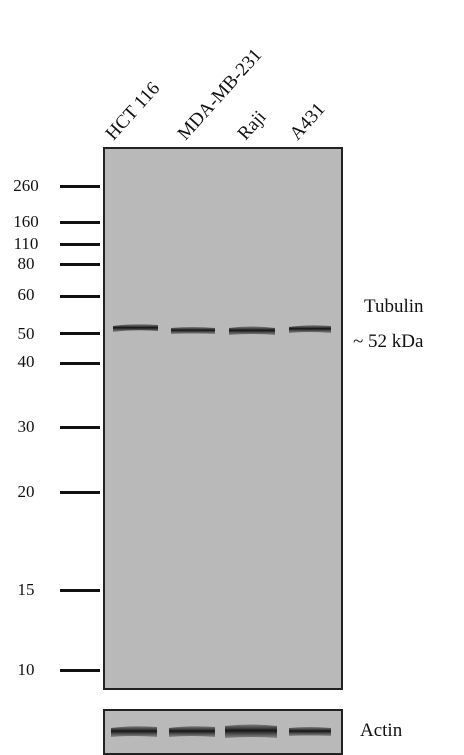 This screenshot has height=755, width=464. I want to click on actin-band-a431, so click(310, 731).